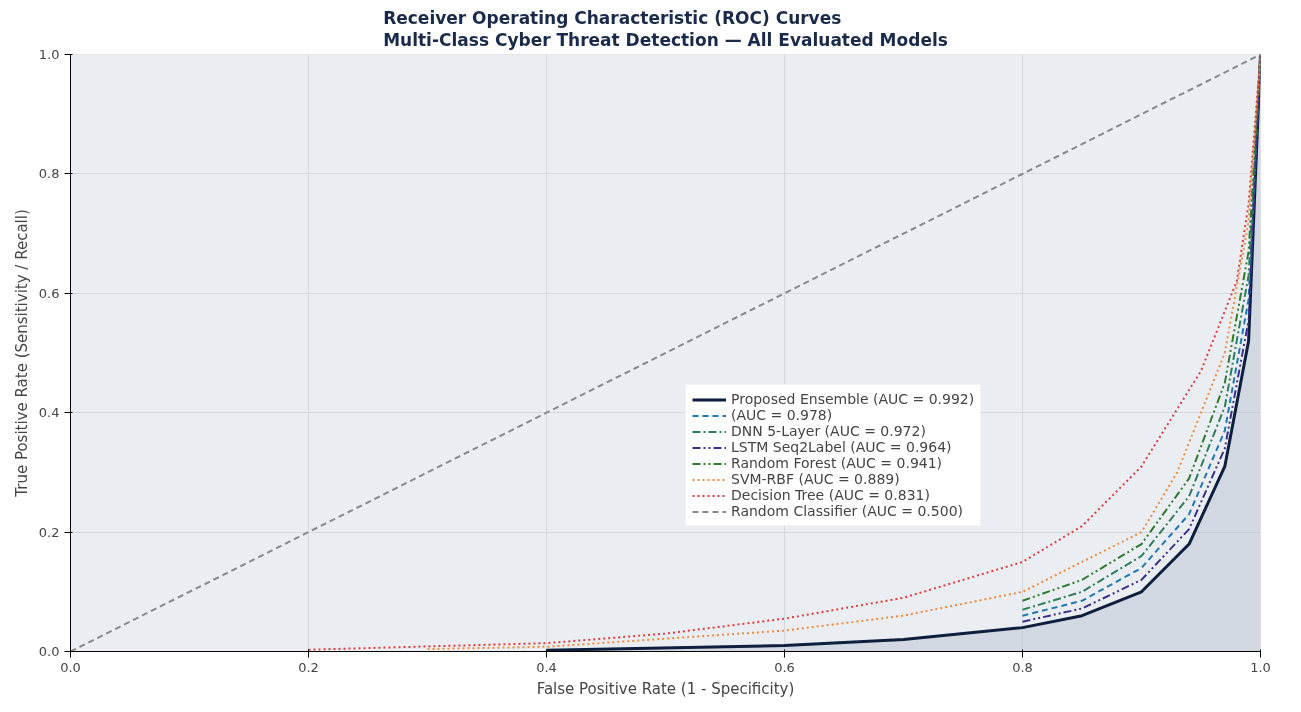  What do you see at coordinates (853, 399) in the screenshot?
I see `legend-label: Proposed Ensemble (AUC = 0.992)` at bounding box center [853, 399].